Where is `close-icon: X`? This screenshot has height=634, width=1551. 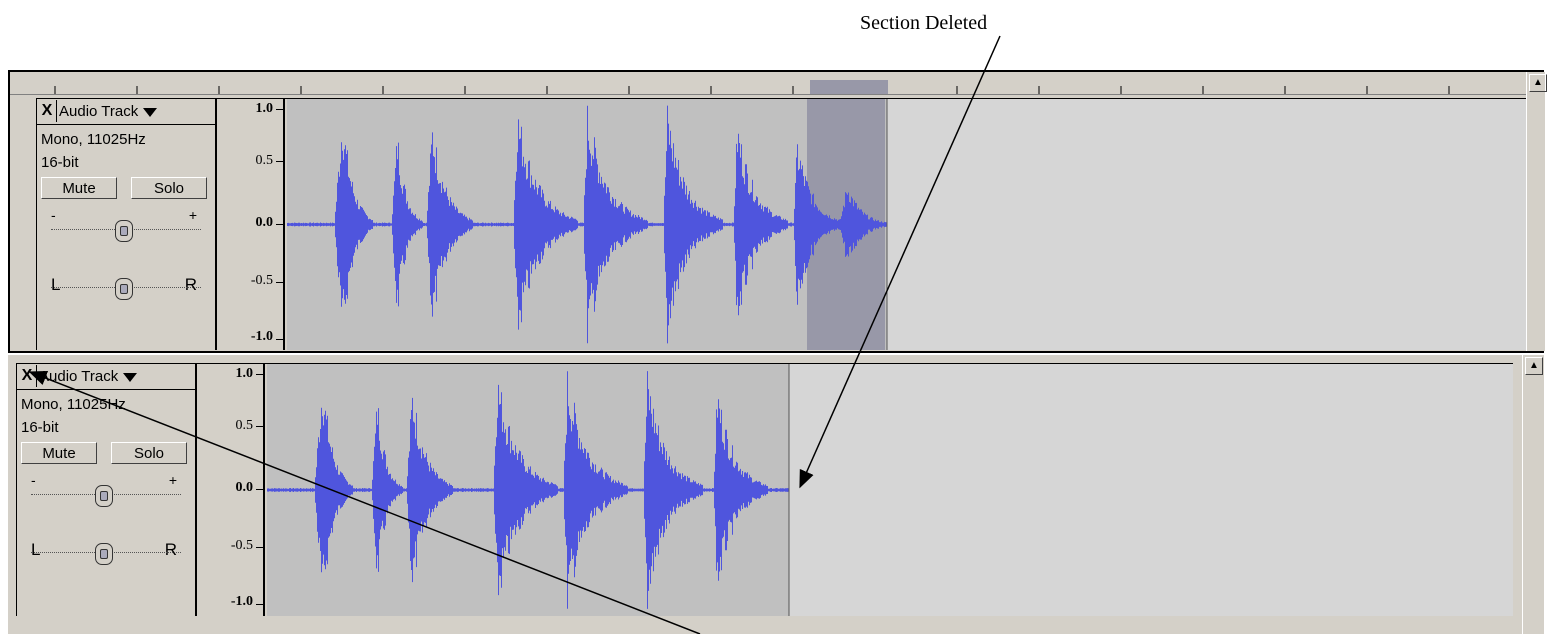 close-icon: X is located at coordinates (47, 111).